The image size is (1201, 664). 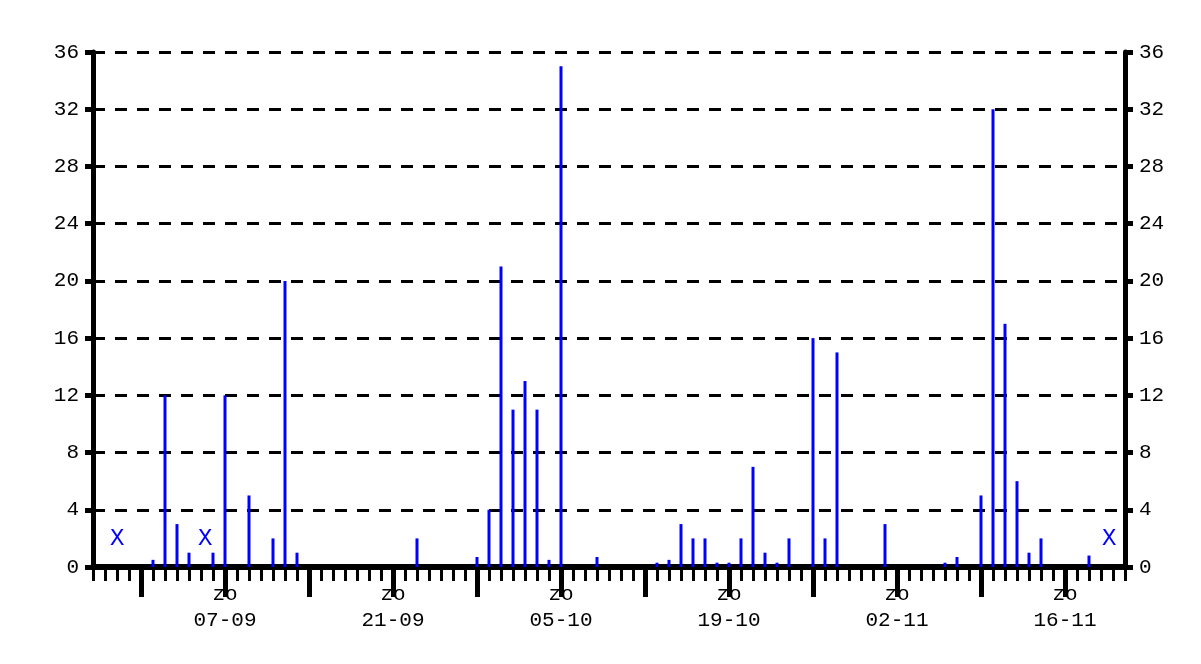 I want to click on y-tick-label: 4, so click(x=72, y=510).